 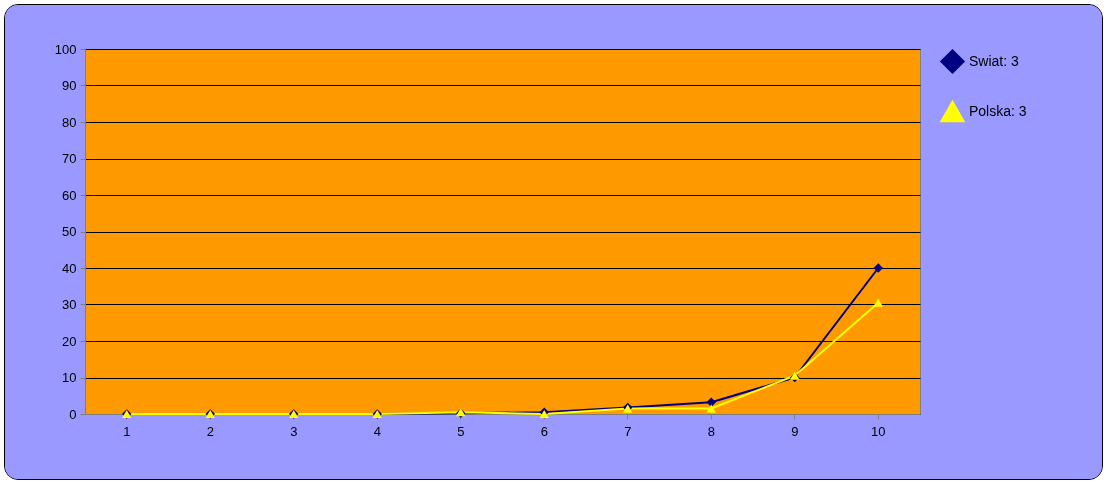 I want to click on legend-label: Swiat: 3, so click(x=994, y=60).